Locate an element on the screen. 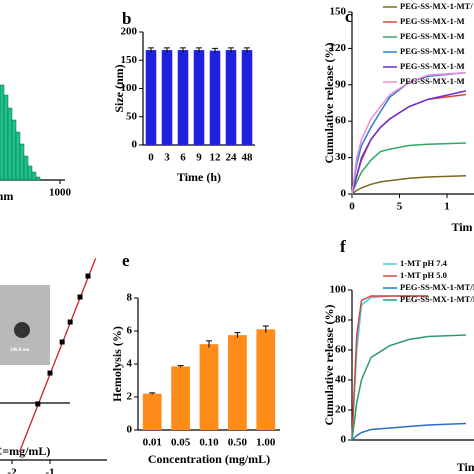 The image size is (474, 474). x-axis-label: Time is located at coordinates (465, 467).